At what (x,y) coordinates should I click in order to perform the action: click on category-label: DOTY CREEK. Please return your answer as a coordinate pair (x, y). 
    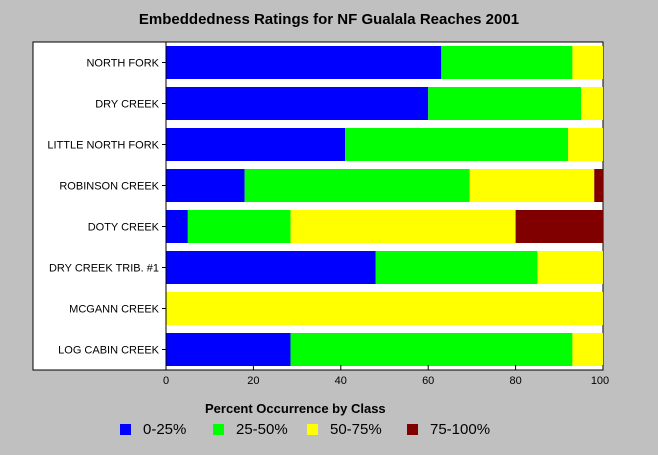
    Looking at the image, I should click on (124, 228).